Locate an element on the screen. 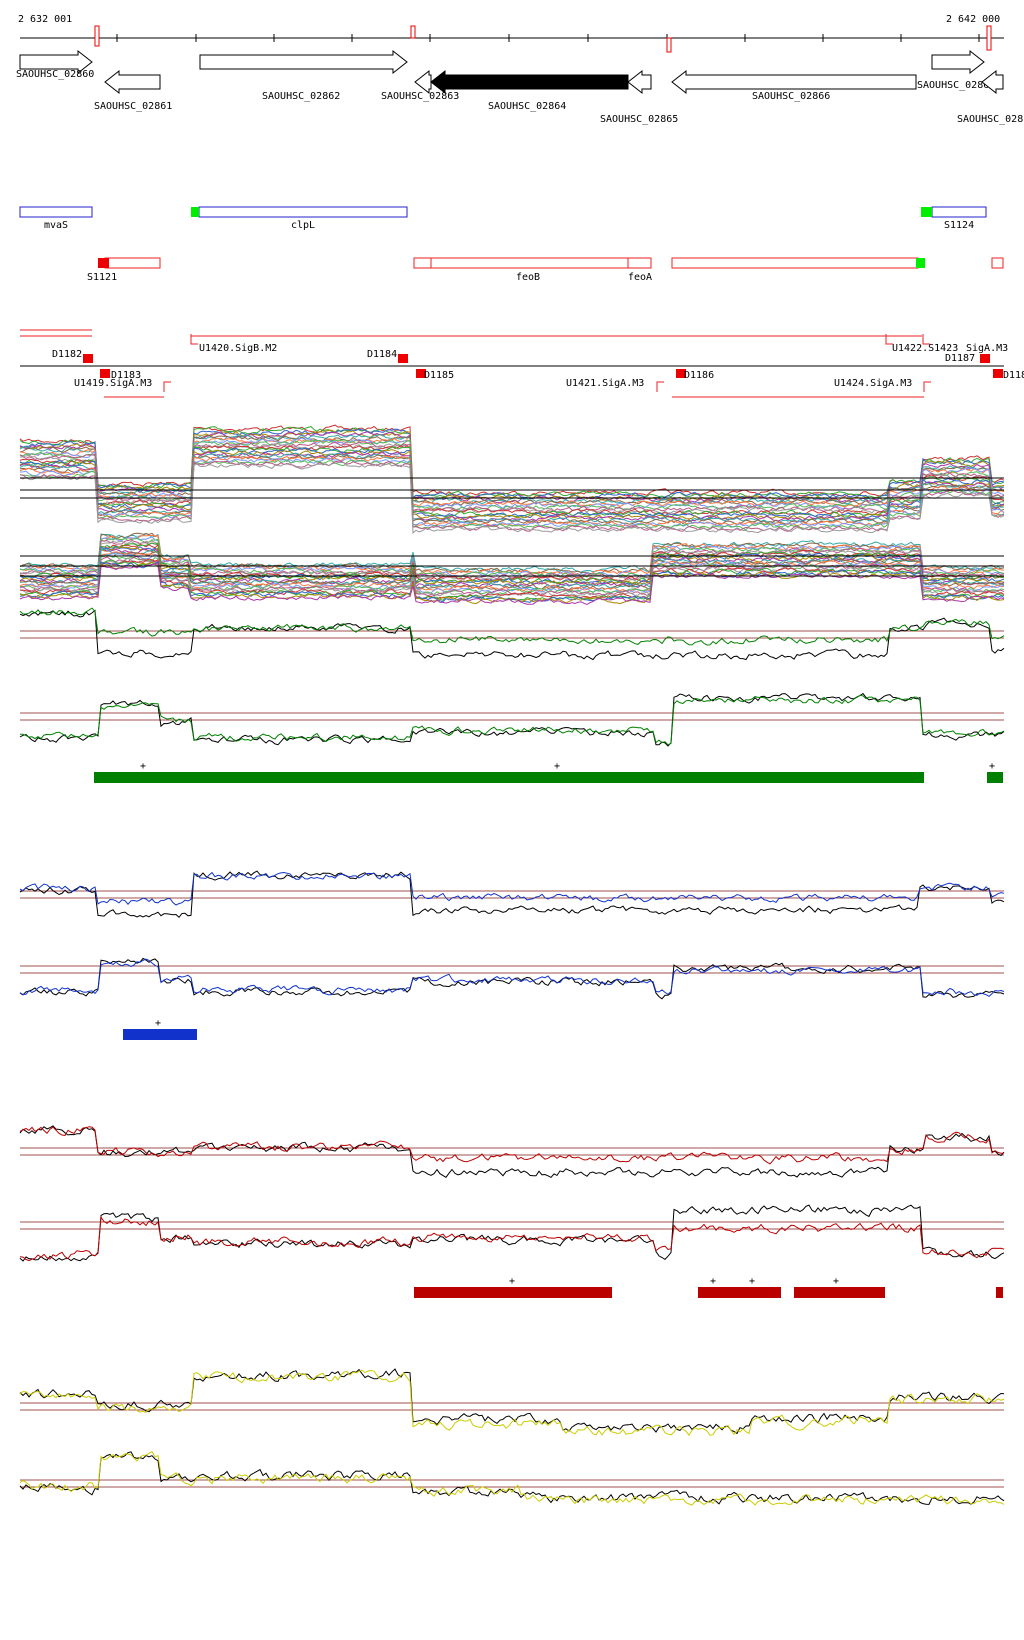 The image size is (1024, 1640). annotation-label: clpL is located at coordinates (303, 225).